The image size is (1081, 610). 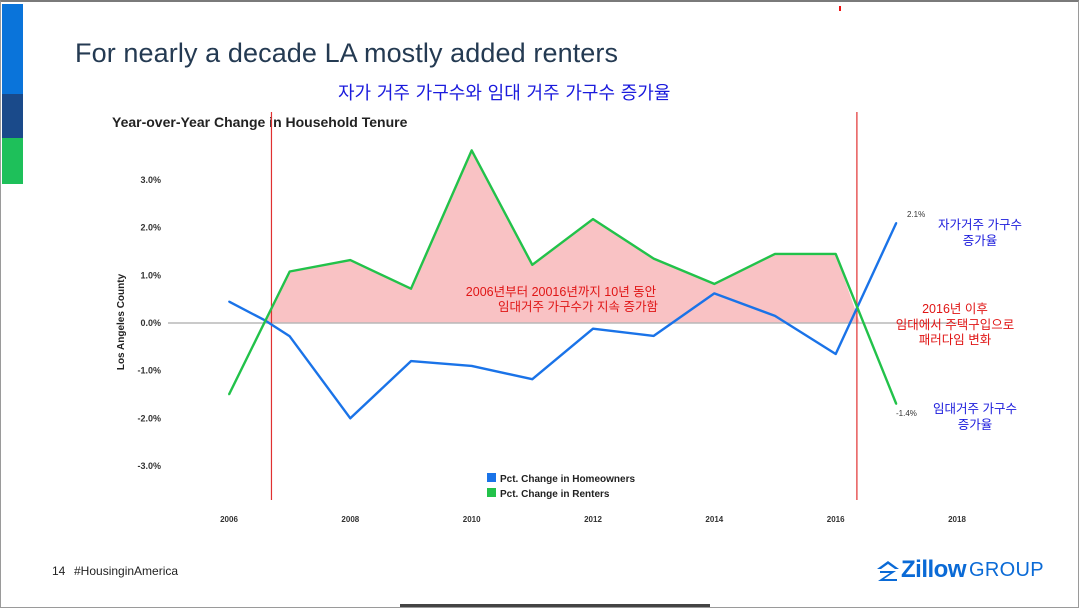 What do you see at coordinates (149, 466) in the screenshot?
I see `y-tick-label: -3.0%` at bounding box center [149, 466].